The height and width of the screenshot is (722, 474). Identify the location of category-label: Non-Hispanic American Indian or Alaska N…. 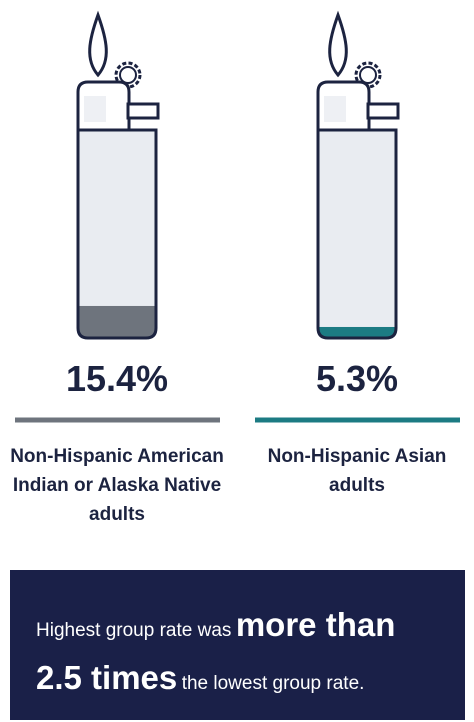
(117, 485).